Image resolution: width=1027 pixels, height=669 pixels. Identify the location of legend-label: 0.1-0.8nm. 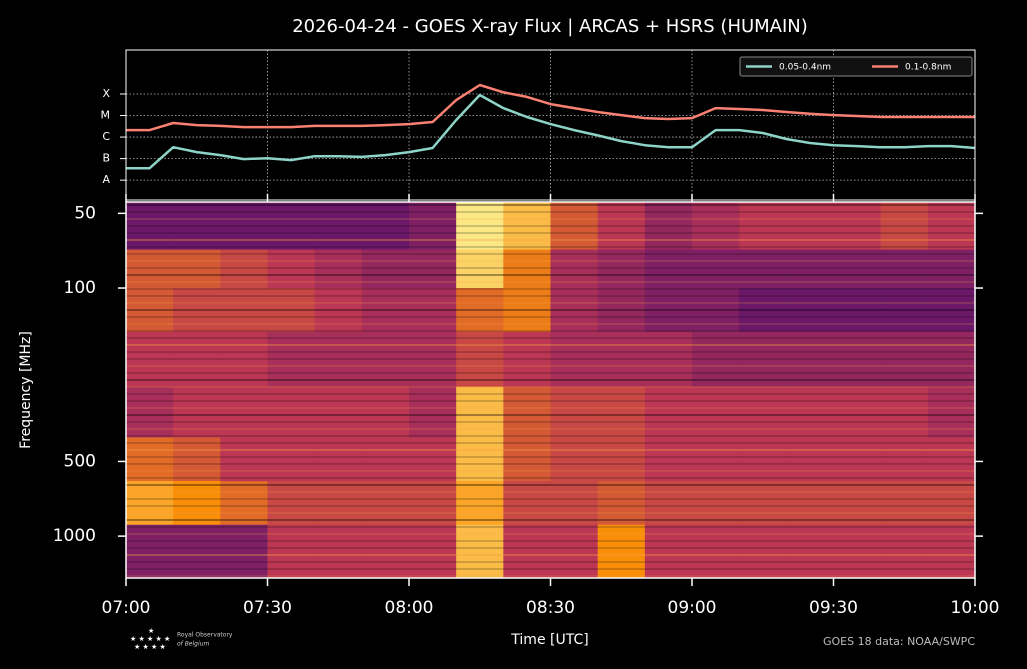
(928, 68).